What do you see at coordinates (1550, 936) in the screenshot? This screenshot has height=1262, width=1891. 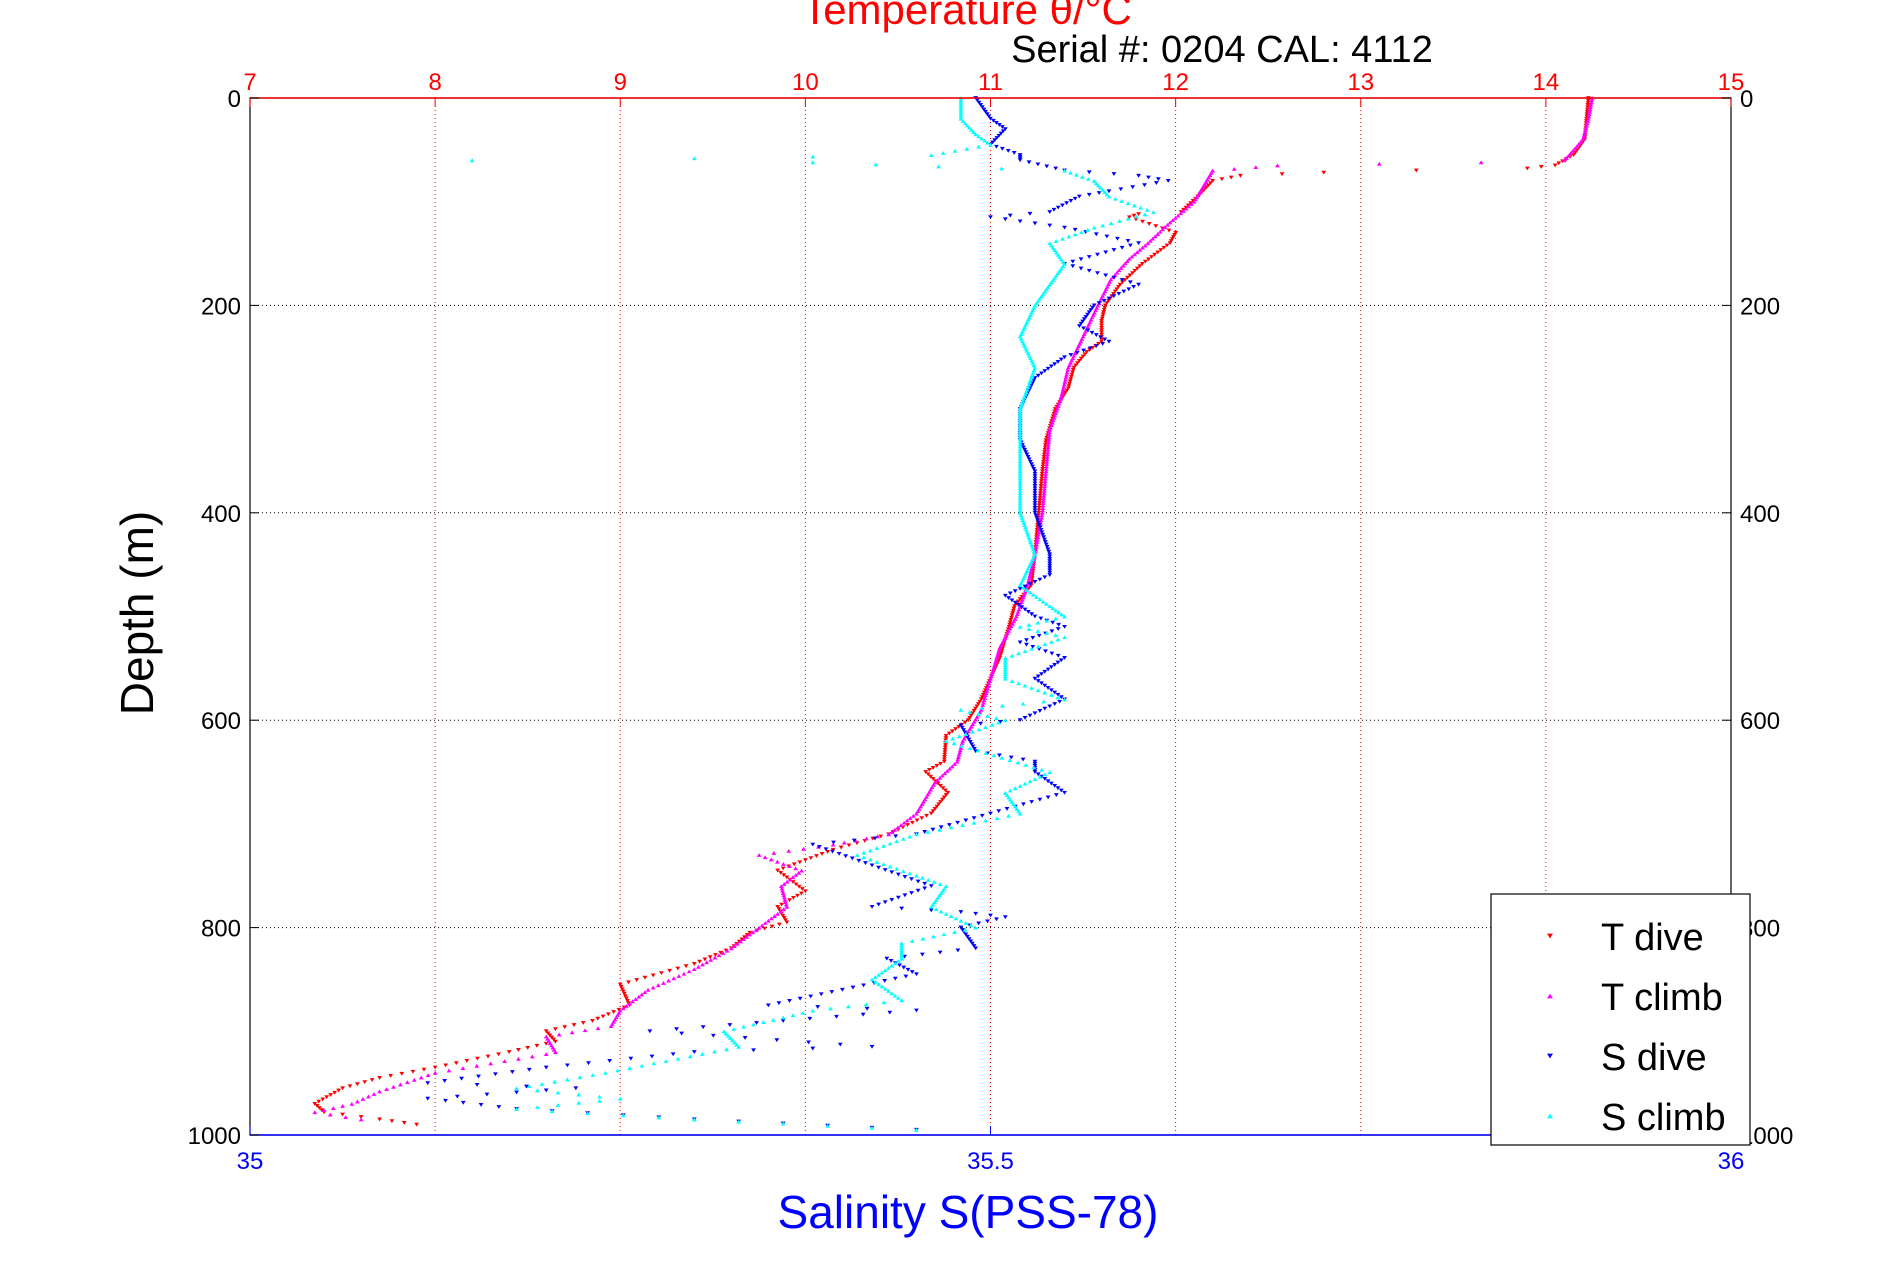 I see `legend-marker` at bounding box center [1550, 936].